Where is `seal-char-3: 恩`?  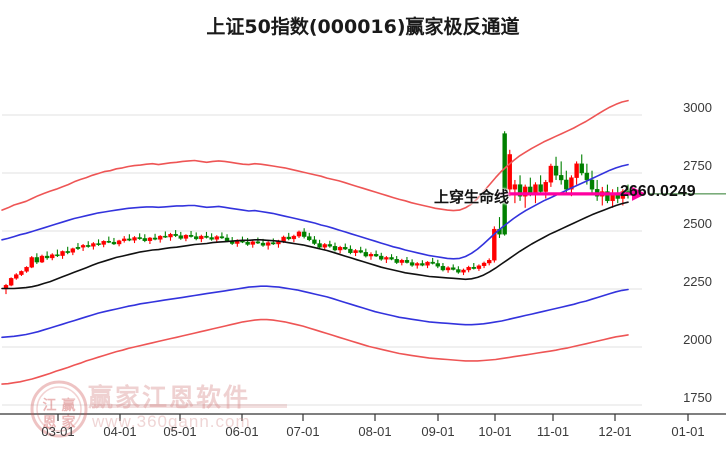
seal-char-3: 恩 is located at coordinates (49, 423).